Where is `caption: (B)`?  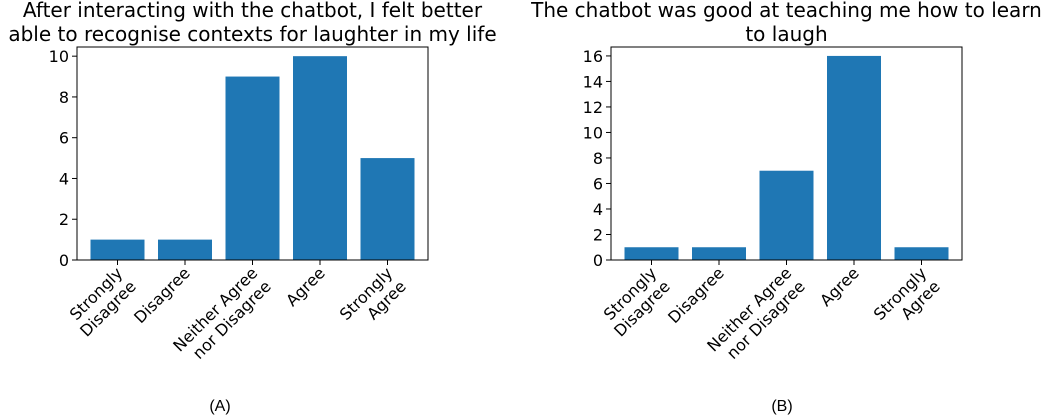
caption: (B) is located at coordinates (781, 406).